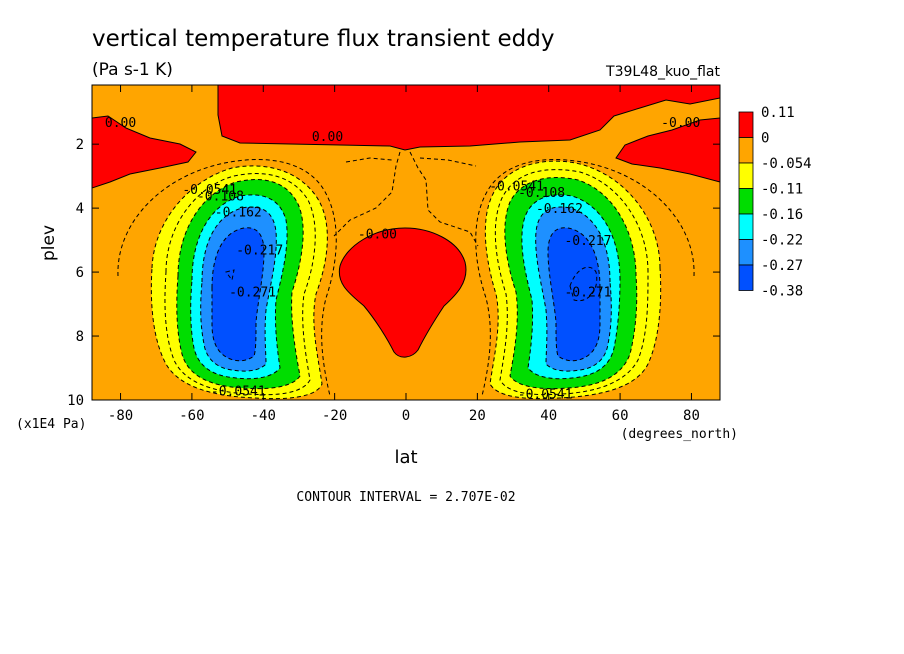  I want to click on units-label: (Pa s-1 K), so click(132, 70).